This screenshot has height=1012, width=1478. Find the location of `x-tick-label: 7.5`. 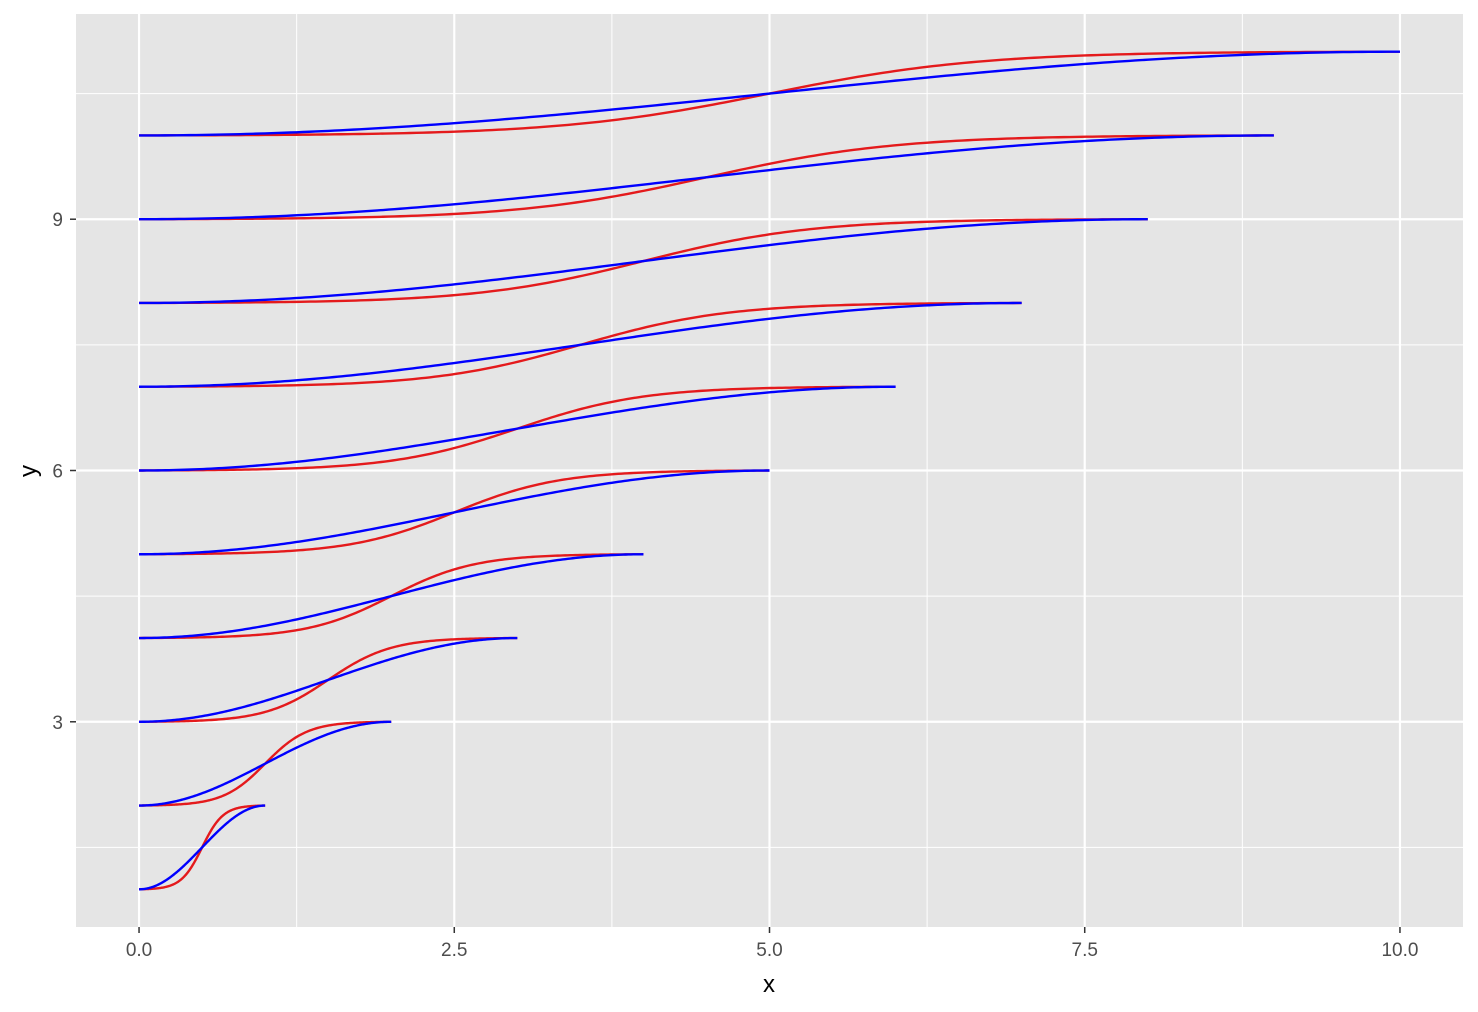

x-tick-label: 7.5 is located at coordinates (1085, 950).